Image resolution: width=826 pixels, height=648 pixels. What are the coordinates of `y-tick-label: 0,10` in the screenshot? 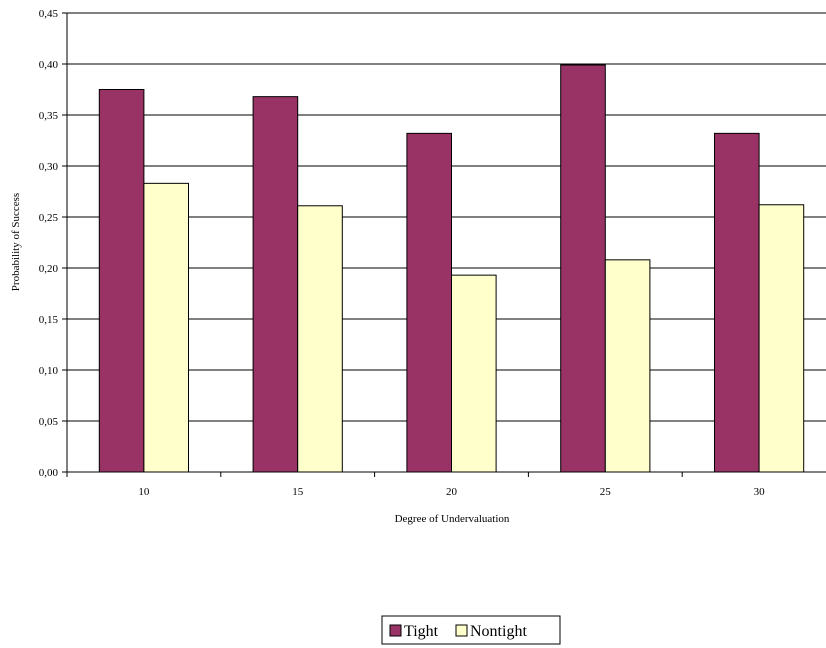 It's located at (49, 371).